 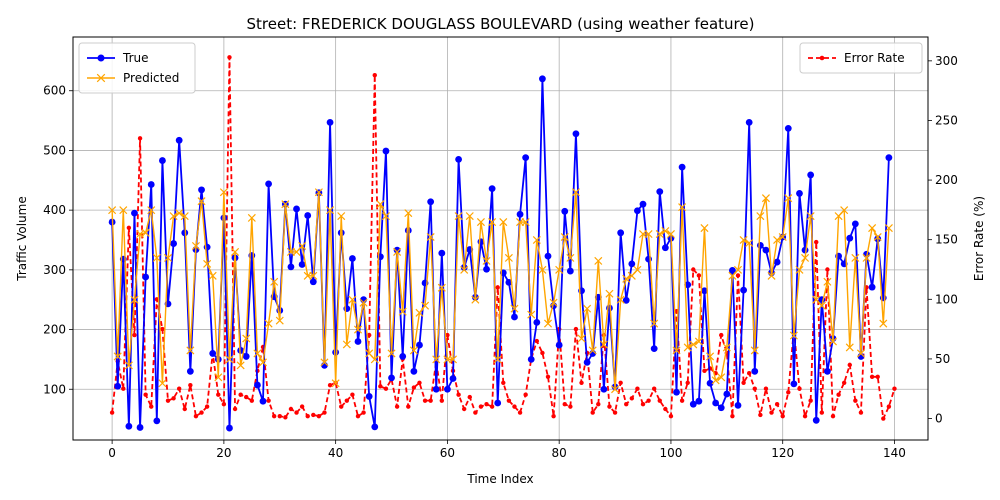 I want to click on x-tick-label: 40, so click(x=335, y=453).